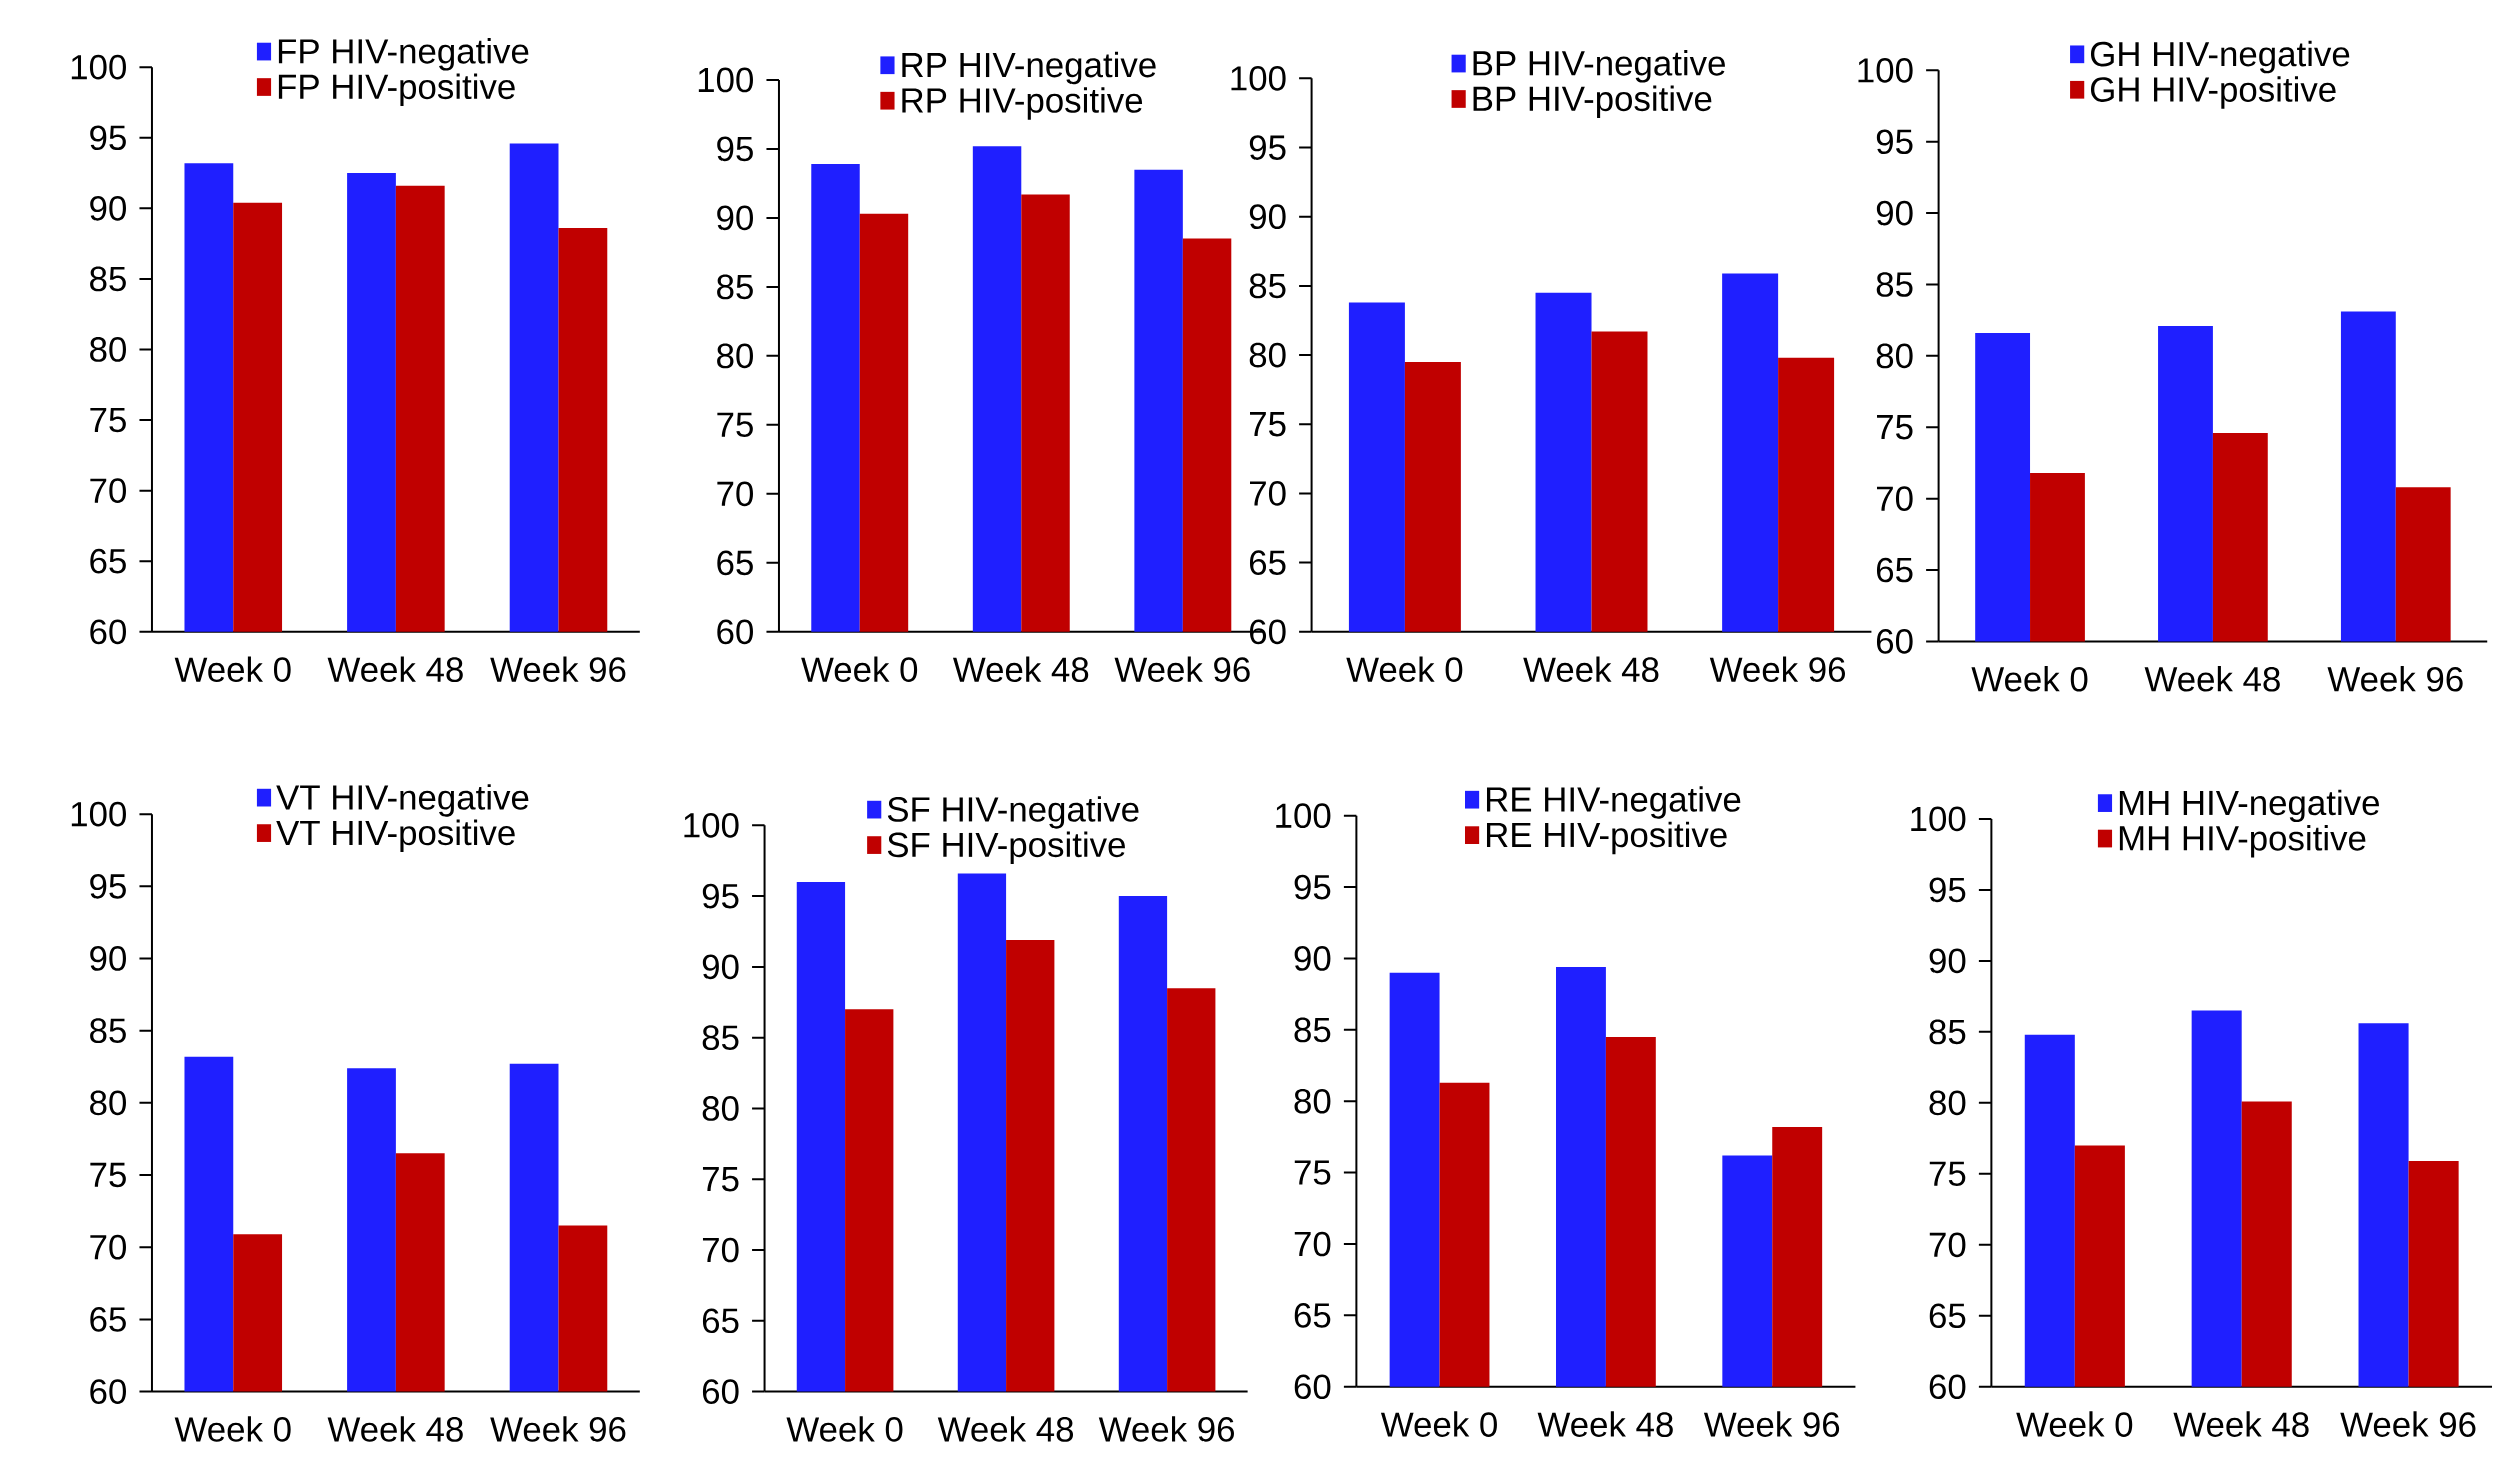 Image resolution: width=2508 pixels, height=1465 pixels. I want to click on legend-label: SF HIV-negative, so click(1013, 812).